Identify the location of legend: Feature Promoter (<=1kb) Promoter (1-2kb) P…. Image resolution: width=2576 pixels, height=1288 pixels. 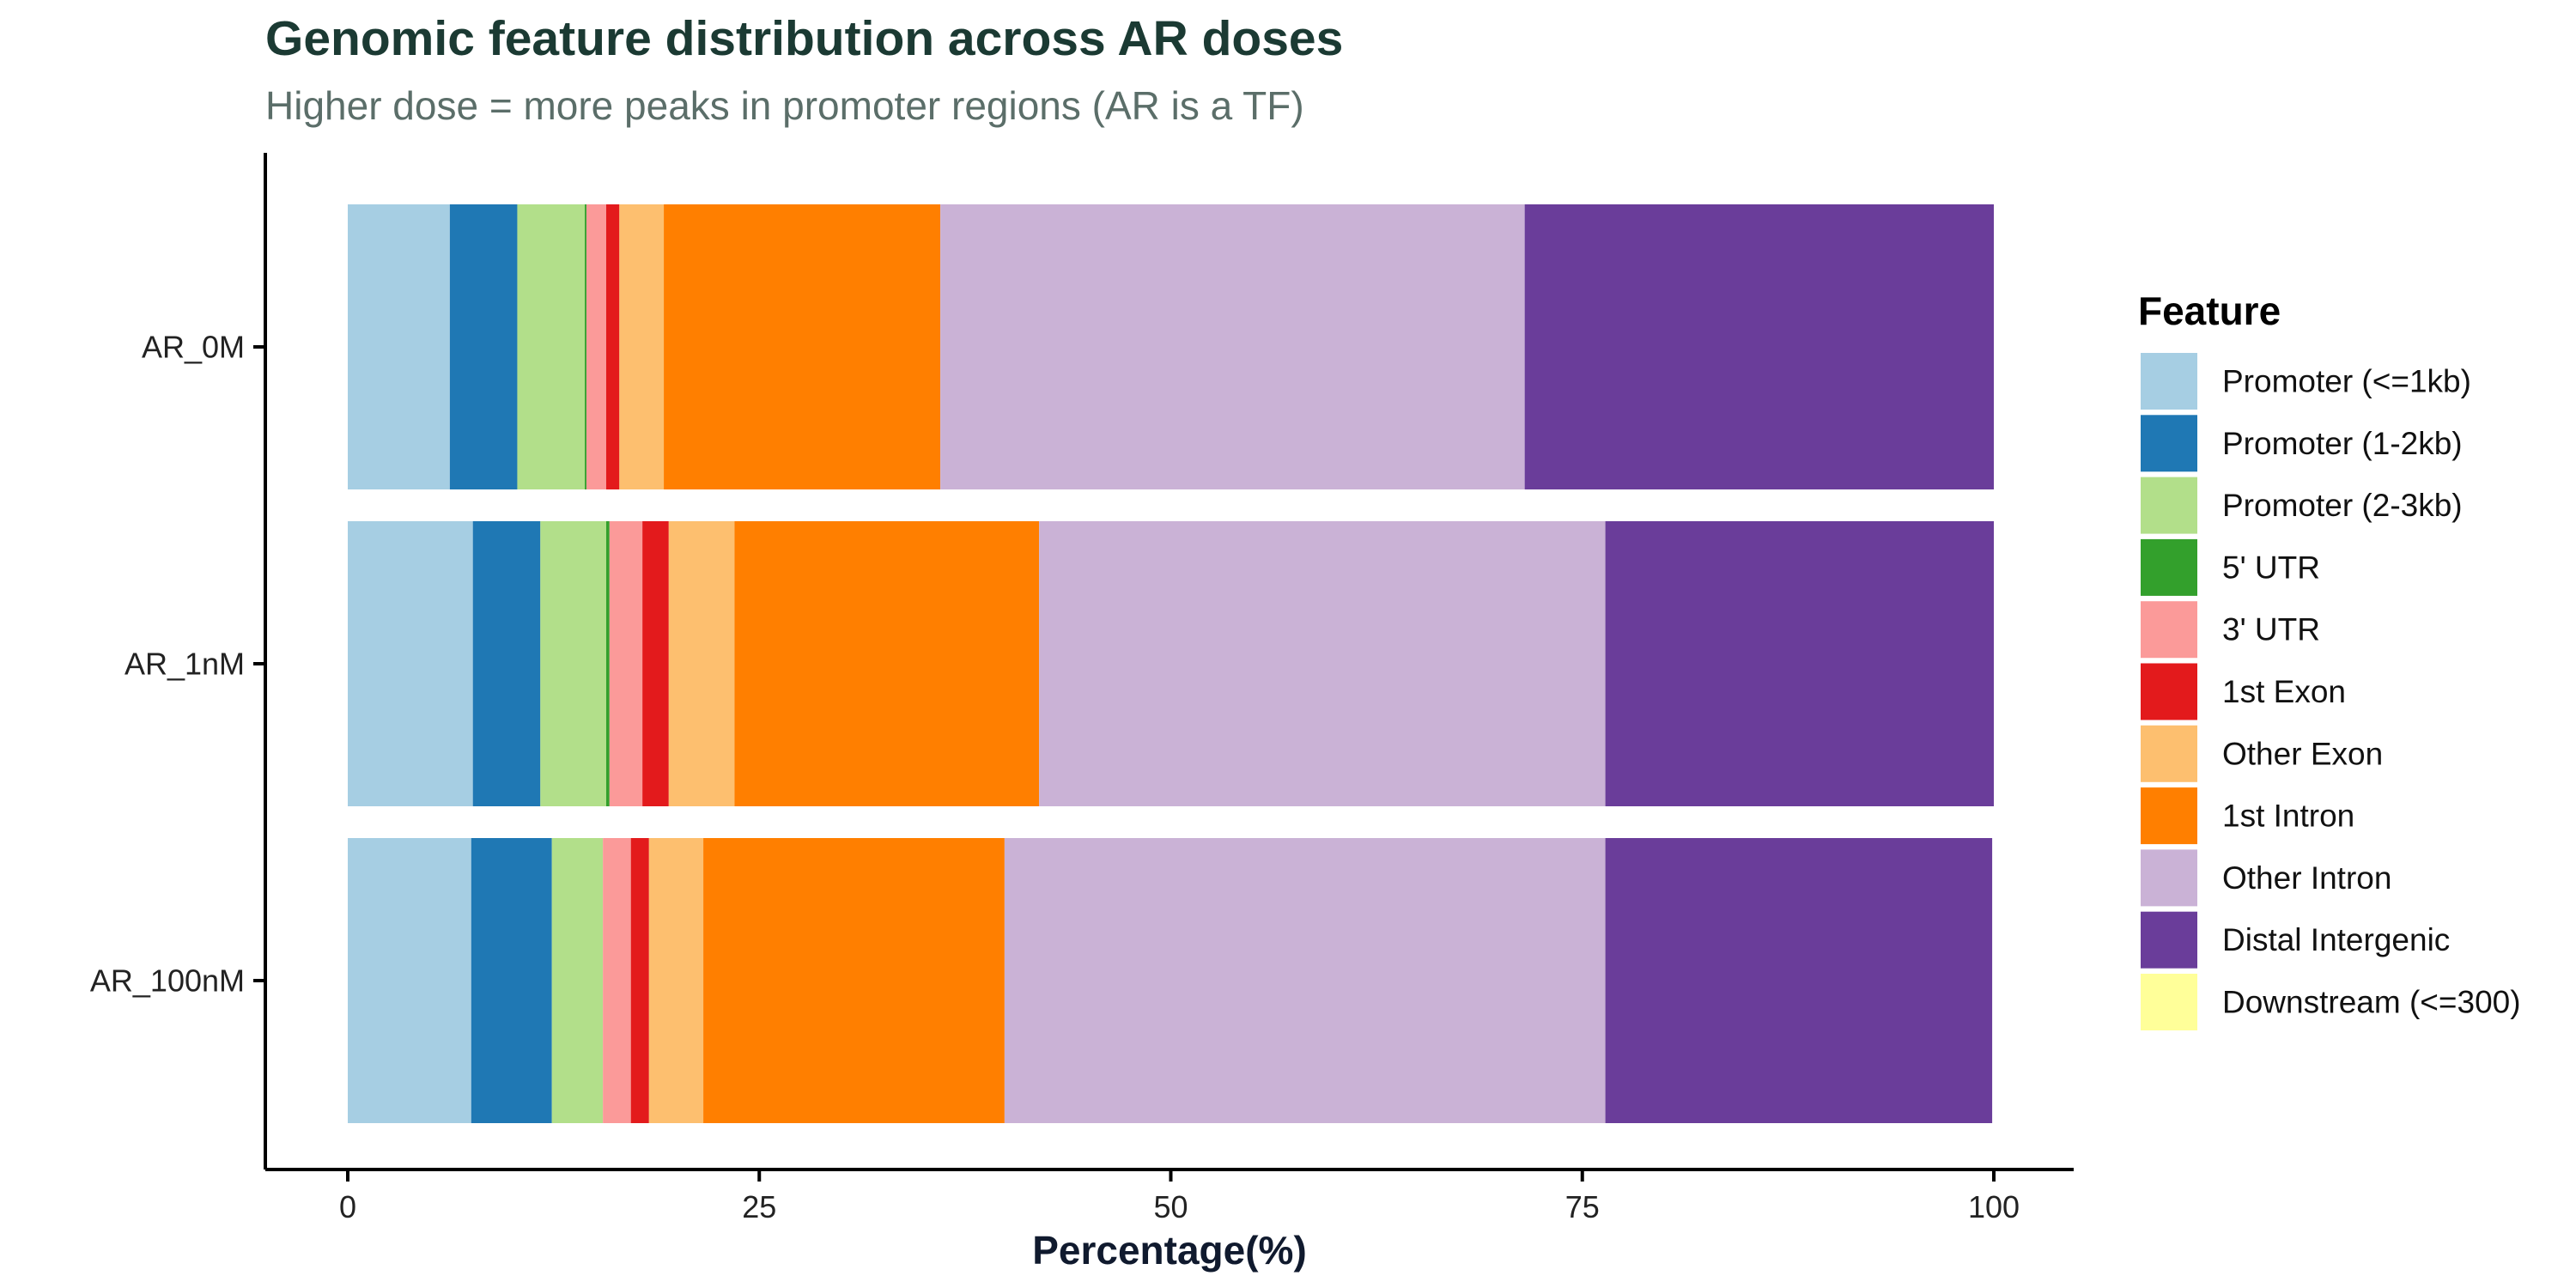
(2329, 660).